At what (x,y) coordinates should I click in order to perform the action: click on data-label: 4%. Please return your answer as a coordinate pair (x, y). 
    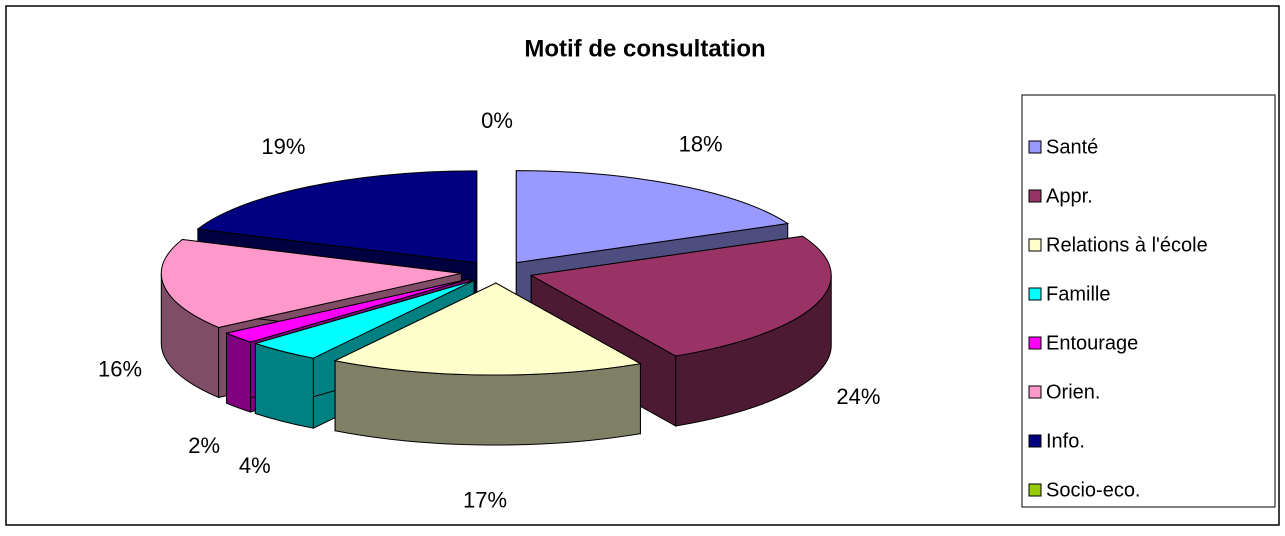
    Looking at the image, I should click on (255, 465).